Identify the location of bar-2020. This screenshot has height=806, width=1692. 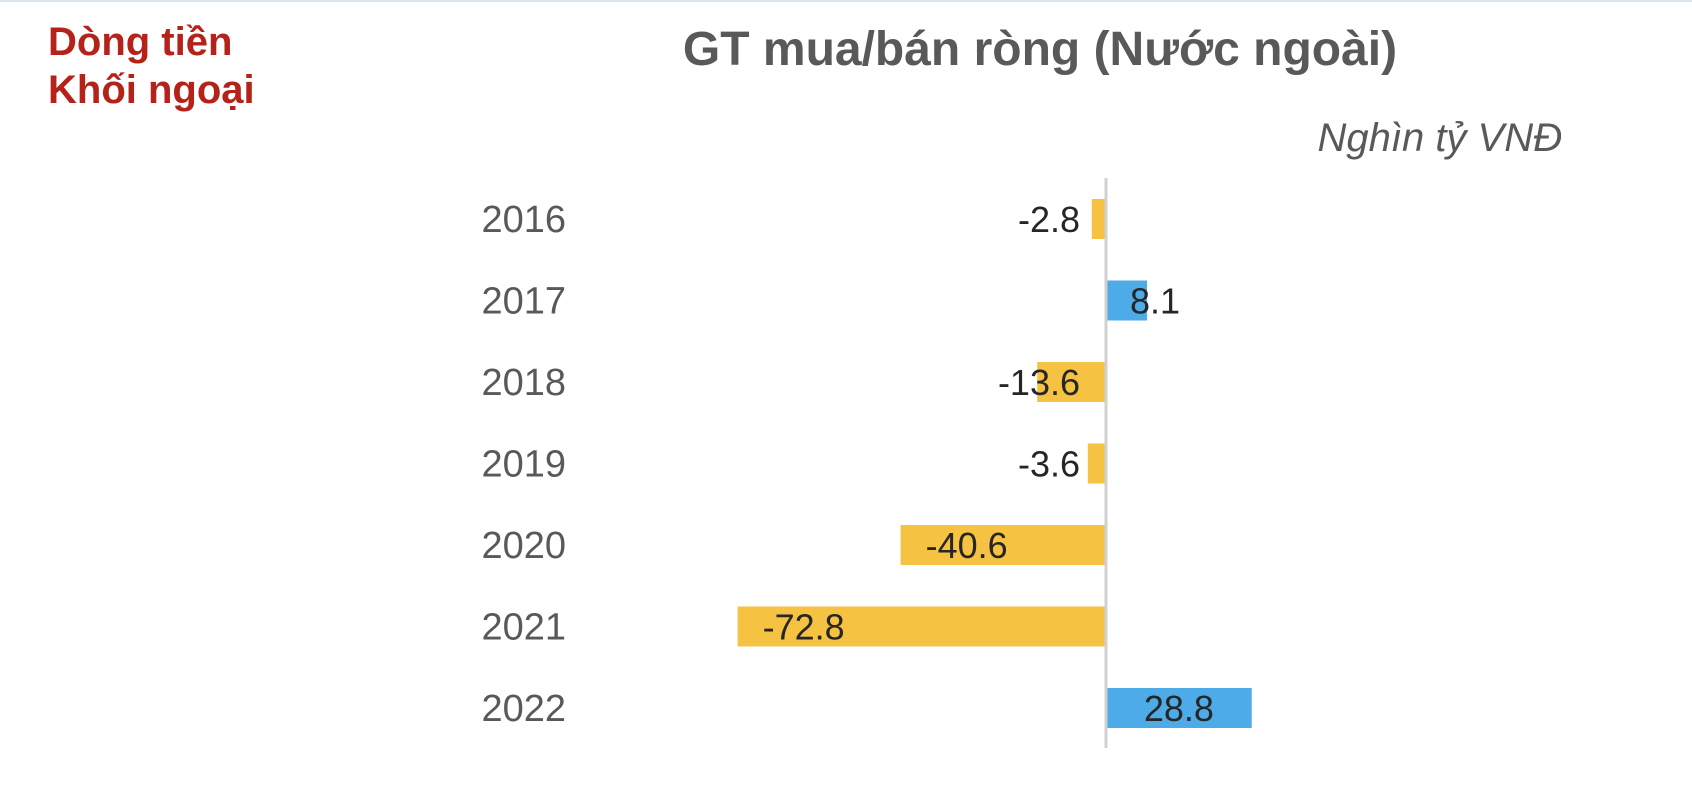
(1003, 545).